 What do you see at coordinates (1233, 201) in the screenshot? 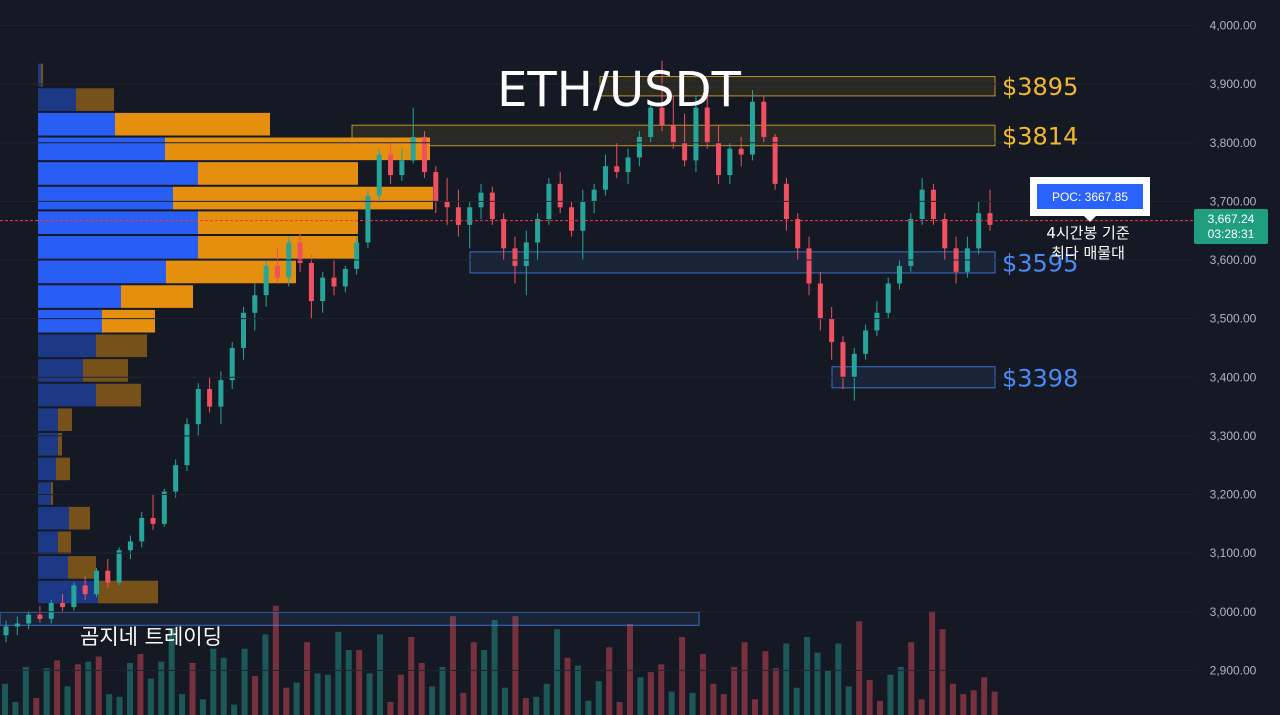
I see `axis-tick-label: 3,700.00` at bounding box center [1233, 201].